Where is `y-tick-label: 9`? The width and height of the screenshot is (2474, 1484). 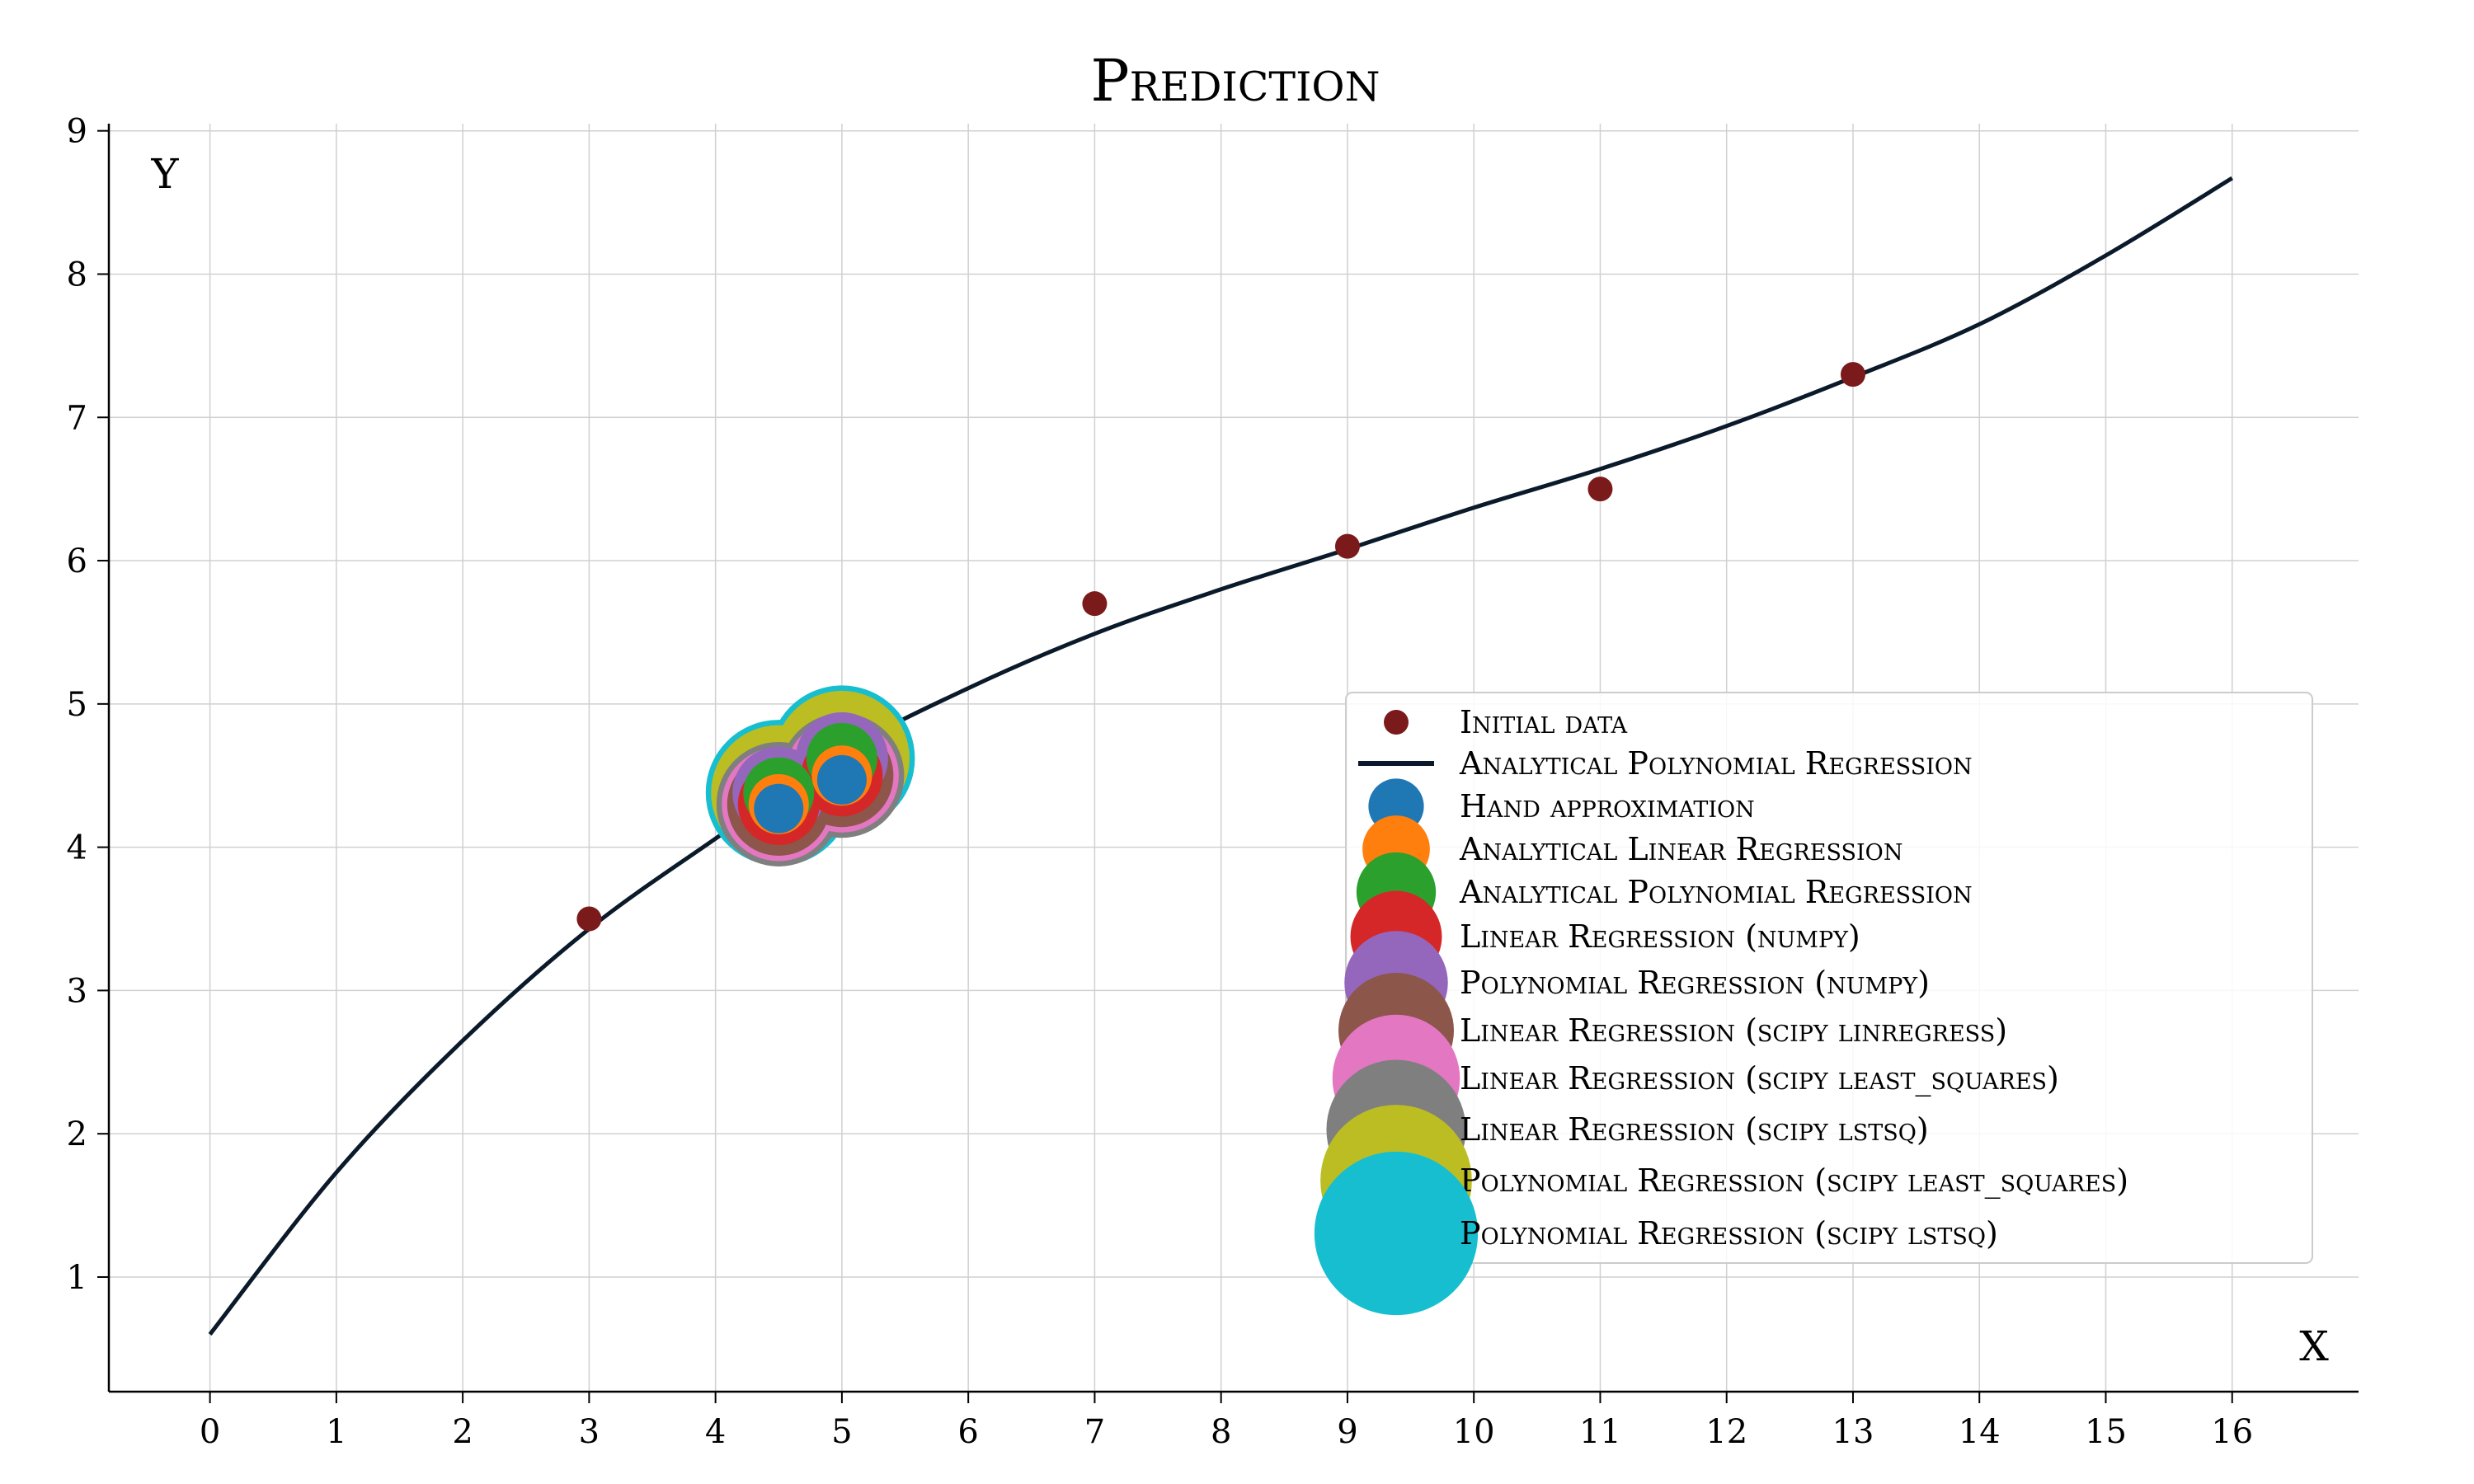
y-tick-label: 9 is located at coordinates (77, 132).